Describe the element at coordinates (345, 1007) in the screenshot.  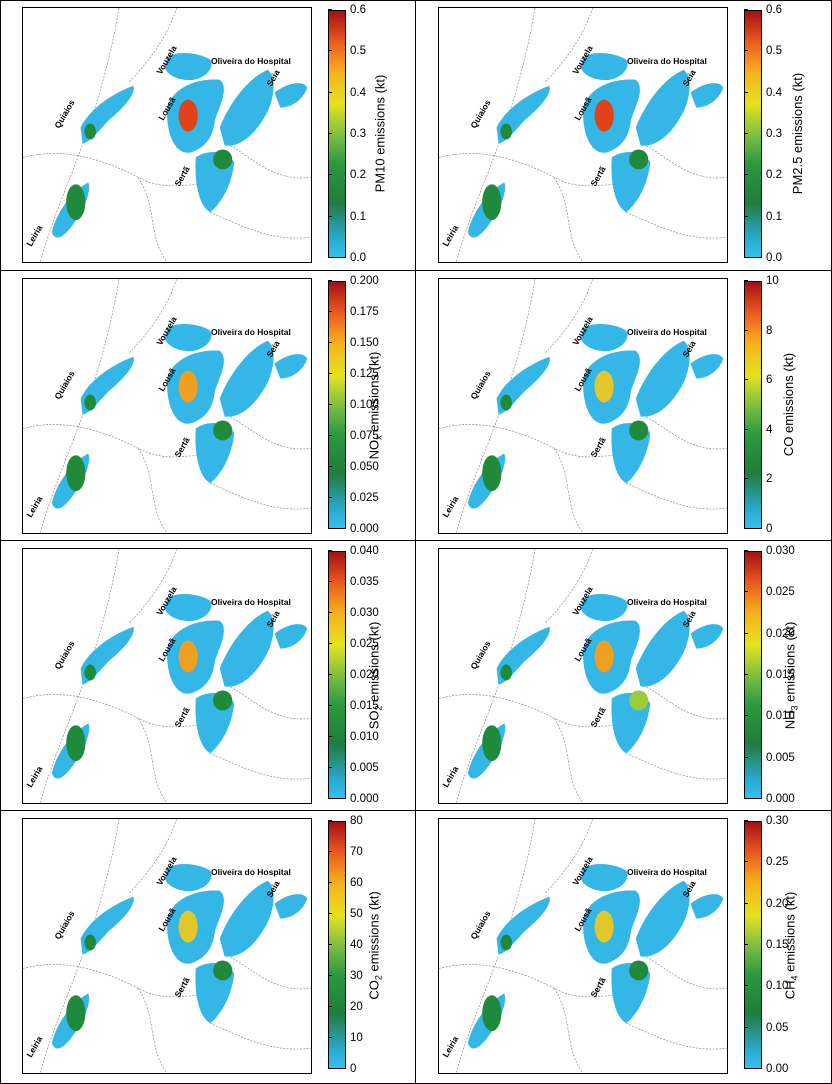
I see `colorbar-tick-label: 20` at that location.